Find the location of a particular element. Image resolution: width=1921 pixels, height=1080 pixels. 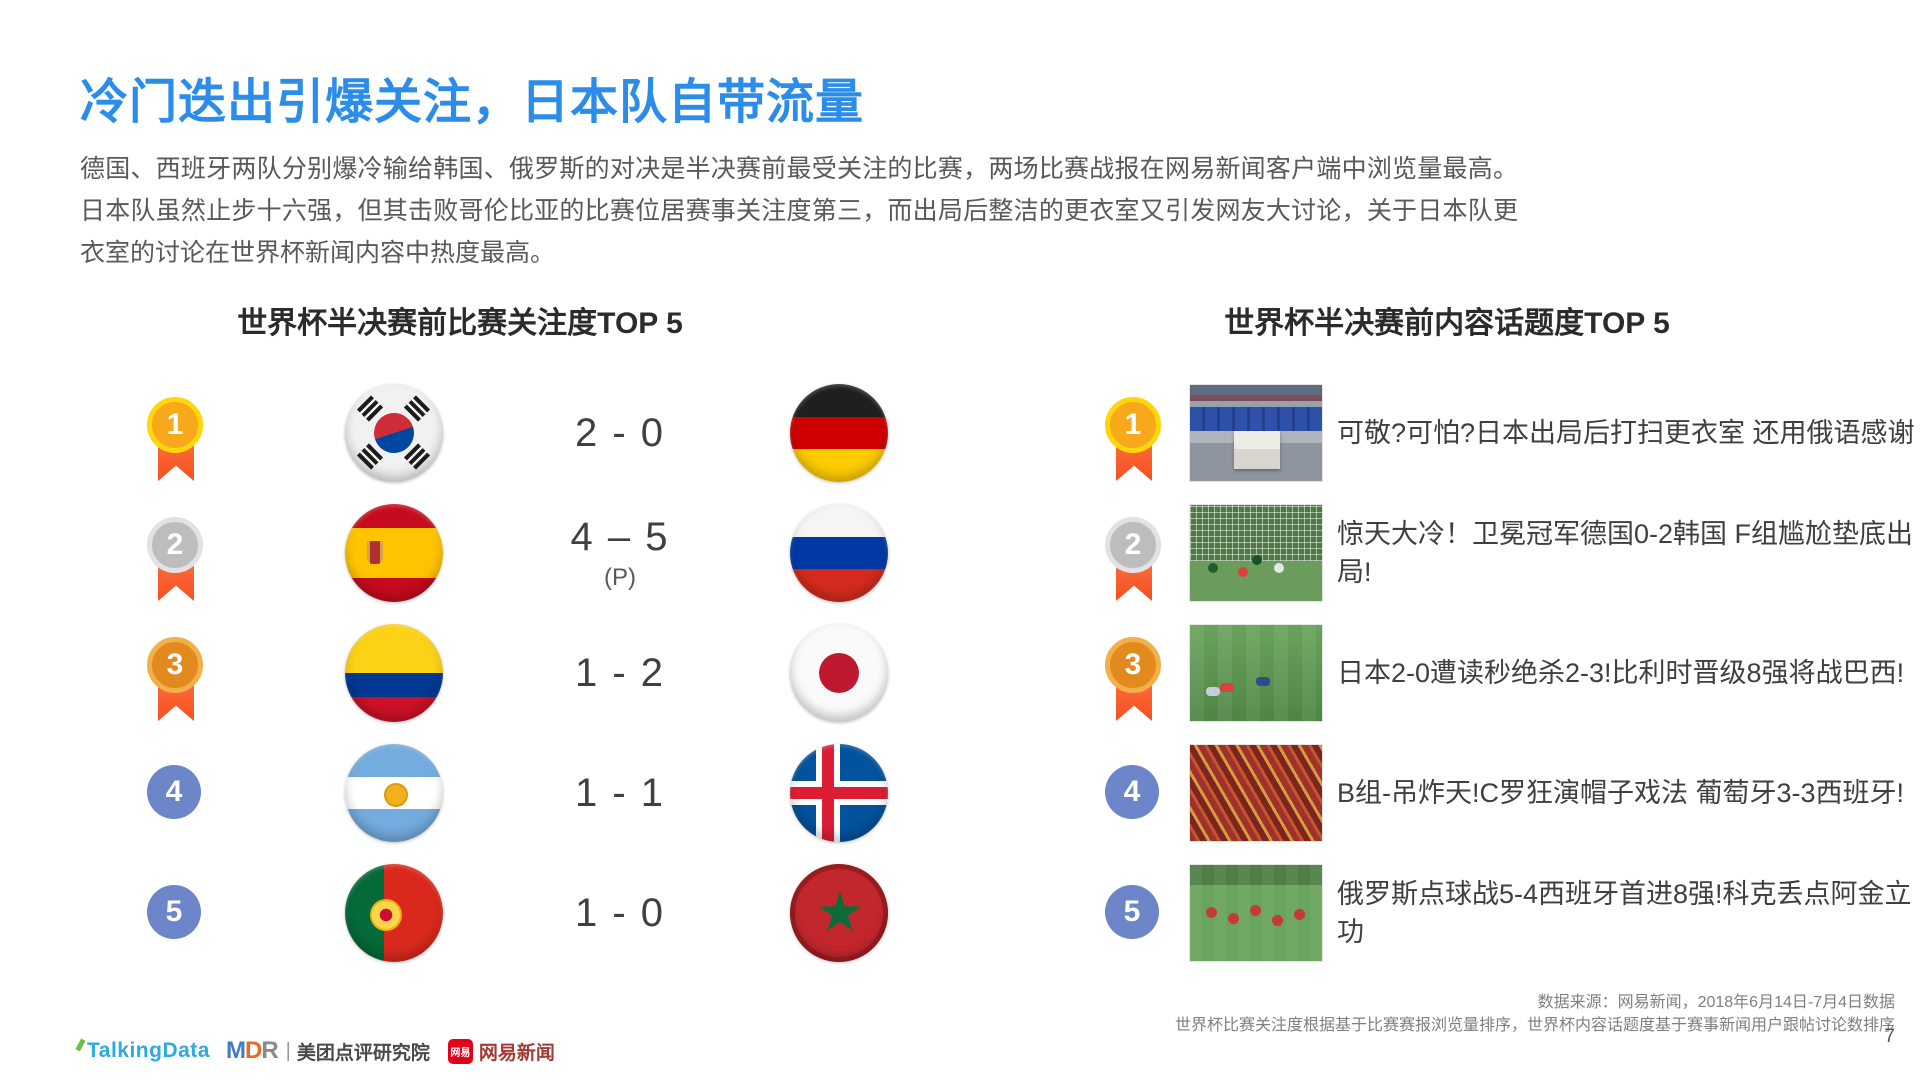

news-headline: 可敬?可怕?日本出局后打扫更衣室 还用俄语感谢 is located at coordinates (1626, 433).